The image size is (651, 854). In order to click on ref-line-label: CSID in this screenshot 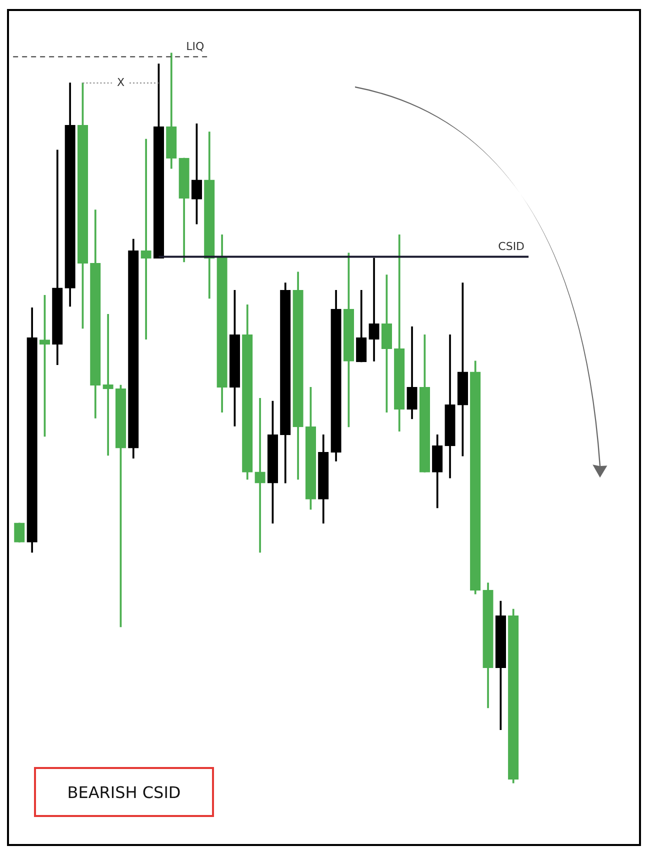, I will do `click(511, 247)`.